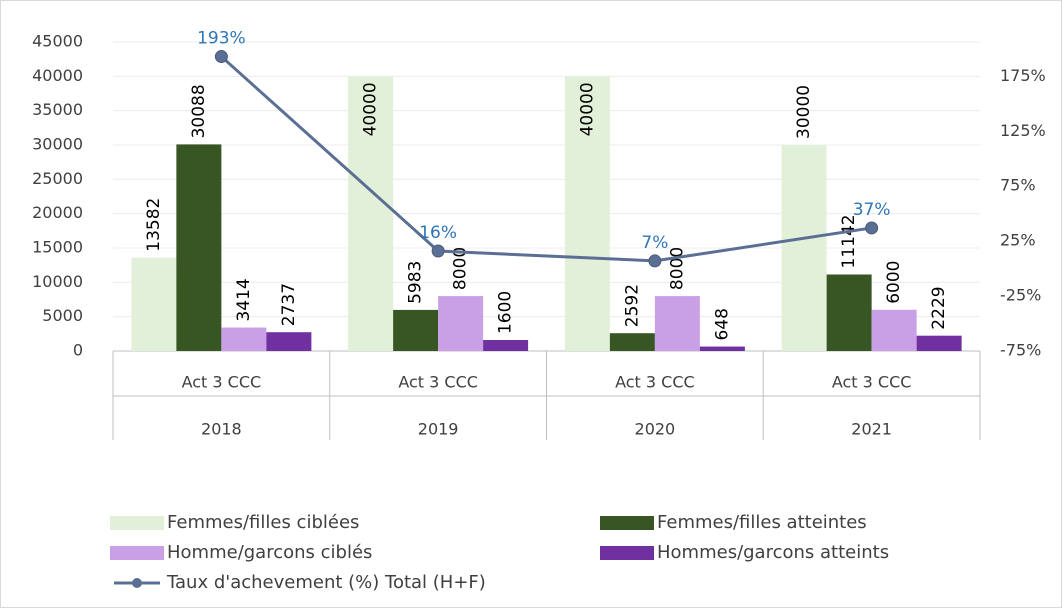  I want to click on y2-tick-label: 25%, so click(1018, 240).